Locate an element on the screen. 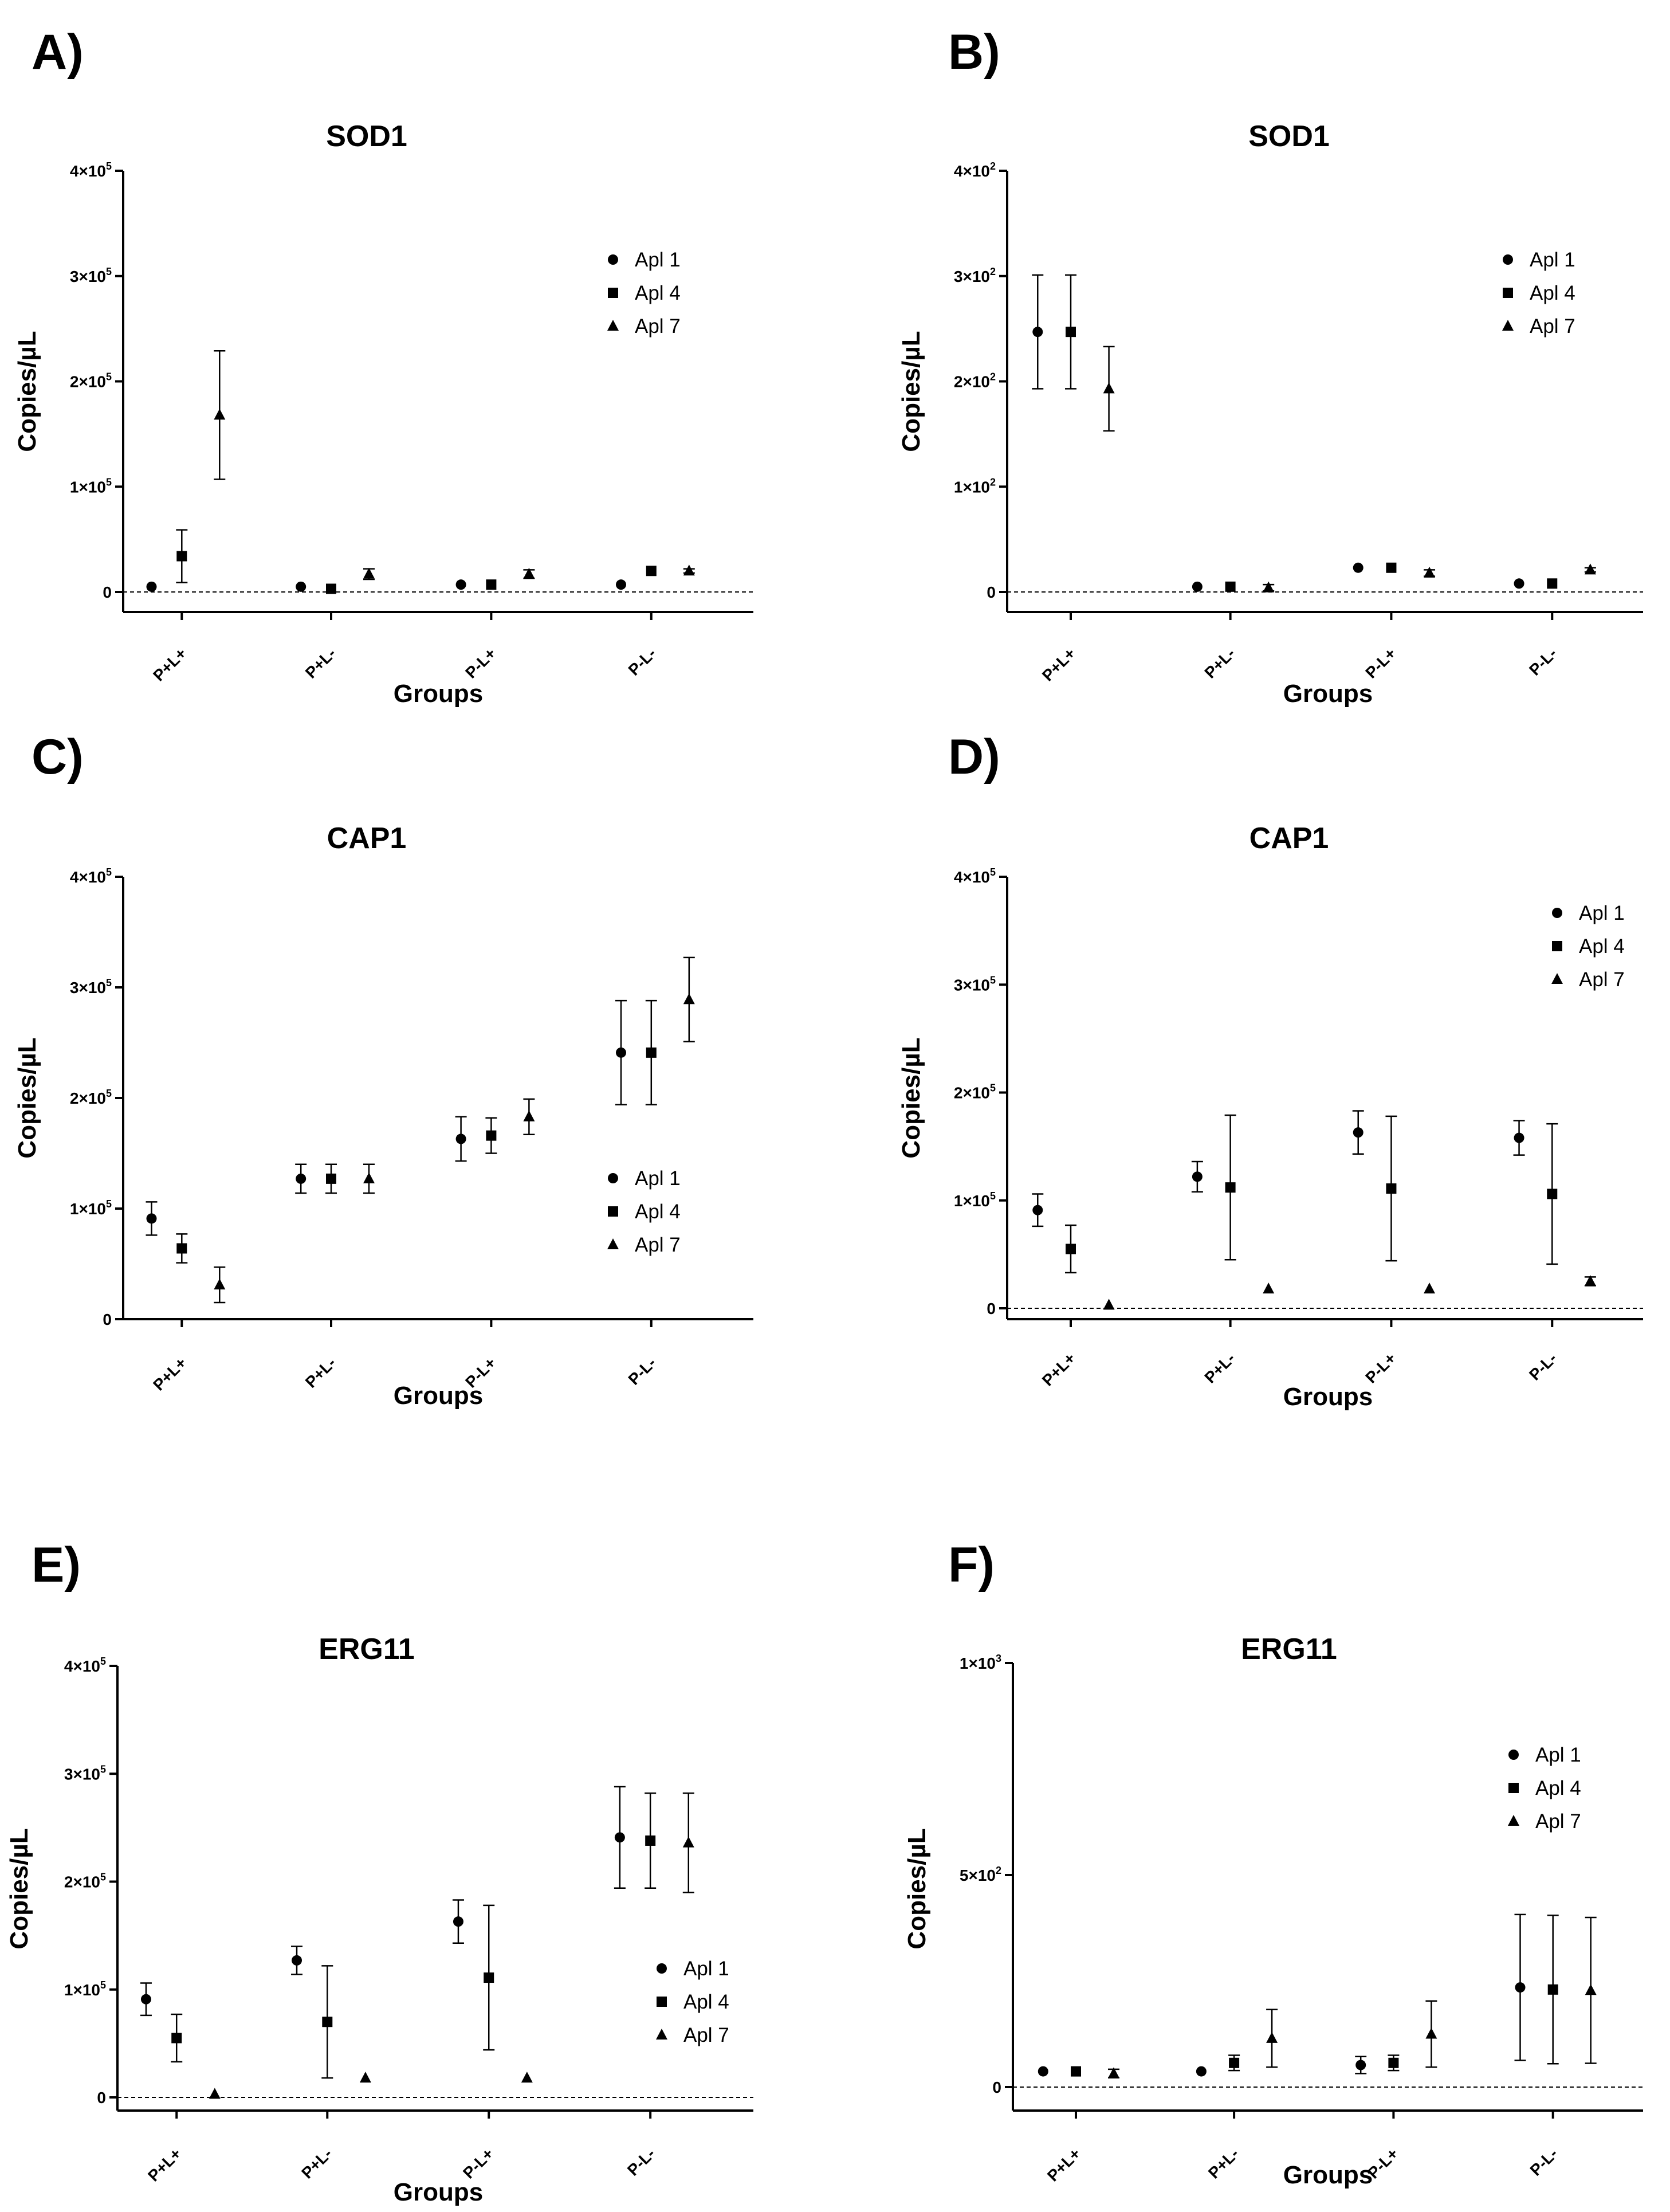  y-tick-label: 2×10² is located at coordinates (975, 381).